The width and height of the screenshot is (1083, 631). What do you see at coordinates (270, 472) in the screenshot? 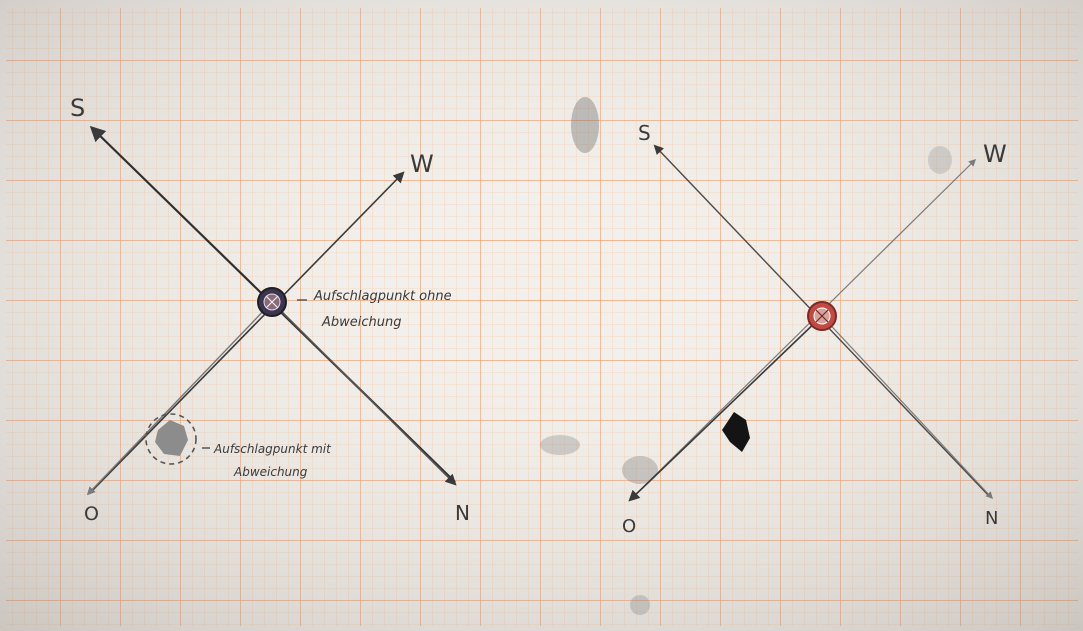
I see `annotation-offset-line2: Abweichung` at bounding box center [270, 472].